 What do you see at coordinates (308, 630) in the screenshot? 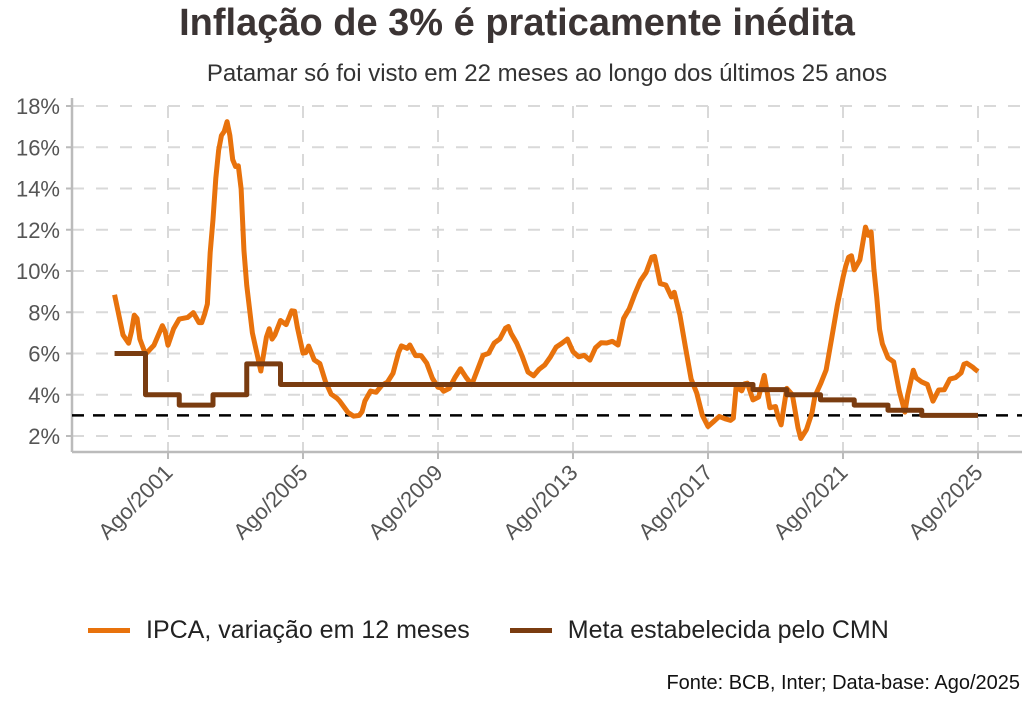
I see `legend-label-ipca: IPCA, variação em 12 meses` at bounding box center [308, 630].